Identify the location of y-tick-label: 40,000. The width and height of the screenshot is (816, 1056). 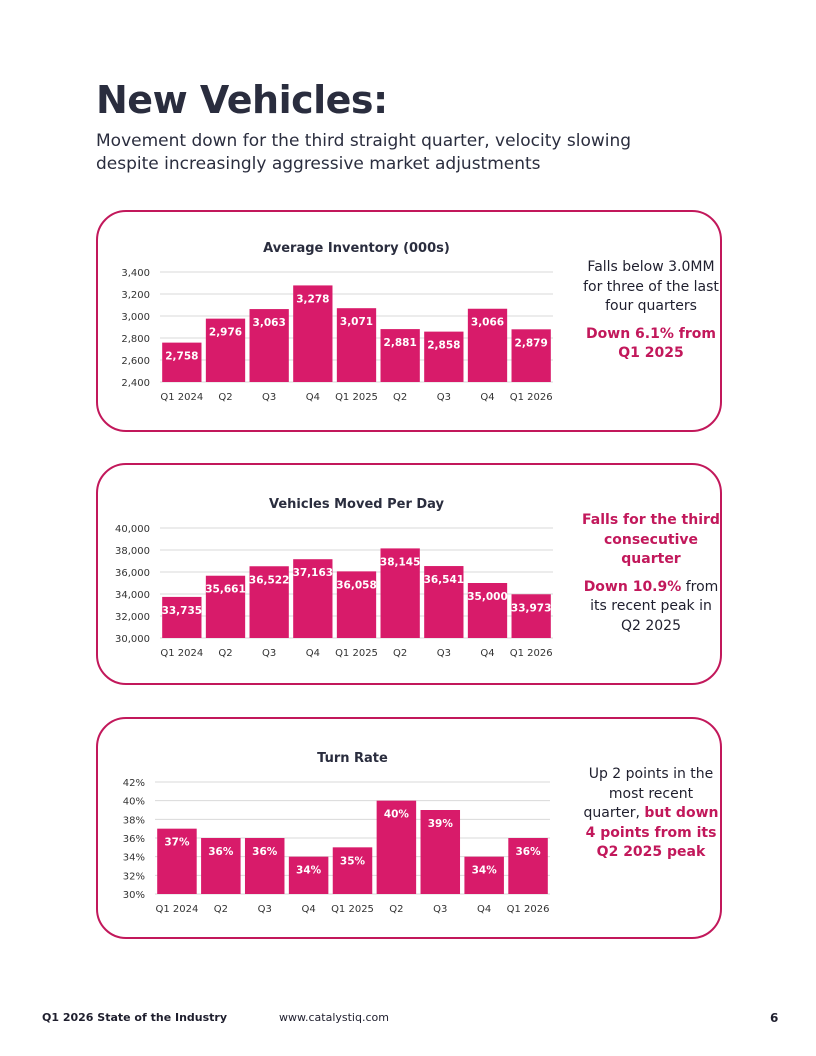
(132, 529).